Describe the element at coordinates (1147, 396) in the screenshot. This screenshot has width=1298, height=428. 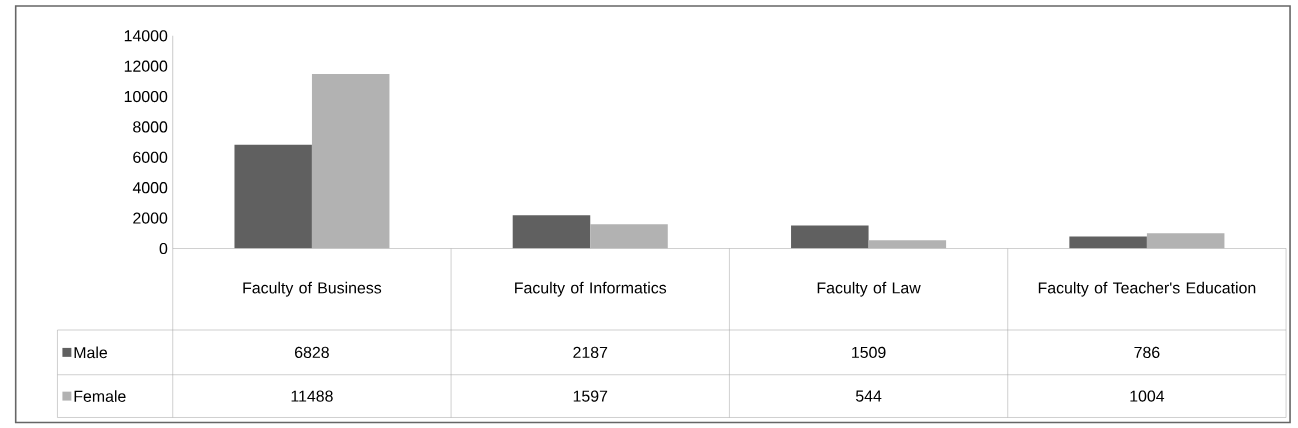
I see `data-label: 1004` at that location.